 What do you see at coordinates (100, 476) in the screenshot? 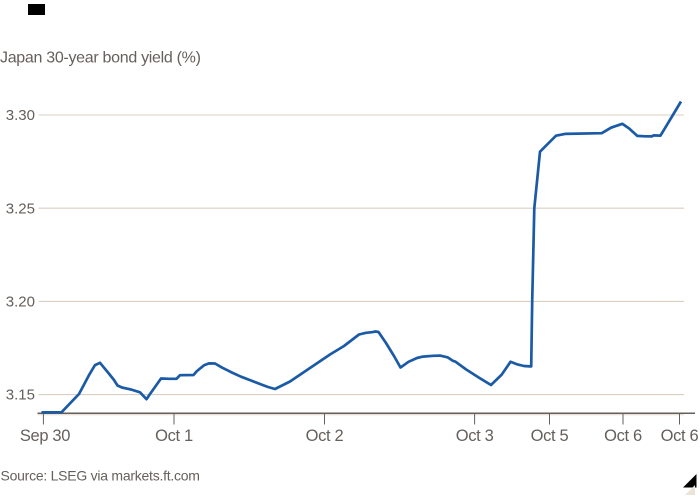
I see `svg-text:Source: LSEG via markets.ft.co: Source: LSEG via markets.ft.com` at bounding box center [100, 476].